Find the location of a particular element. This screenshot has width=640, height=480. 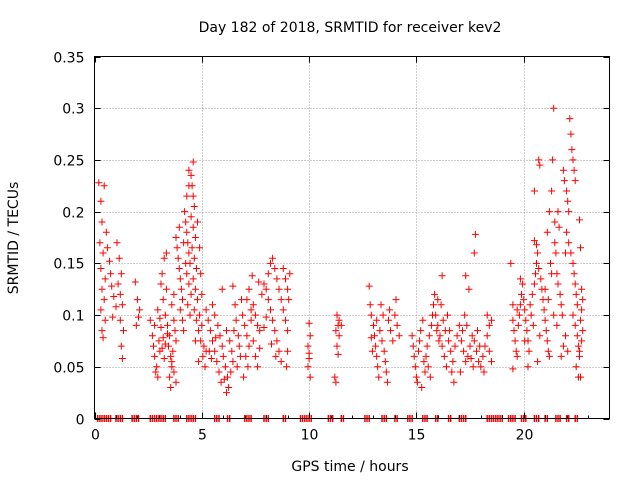

y-tick-label: 0.1 is located at coordinates (73, 317).